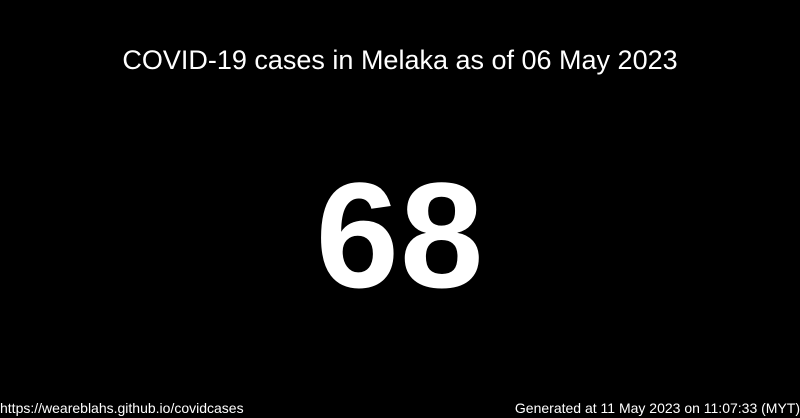 Image resolution: width=800 pixels, height=418 pixels. What do you see at coordinates (400, 235) in the screenshot?
I see `case-count: 68` at bounding box center [400, 235].